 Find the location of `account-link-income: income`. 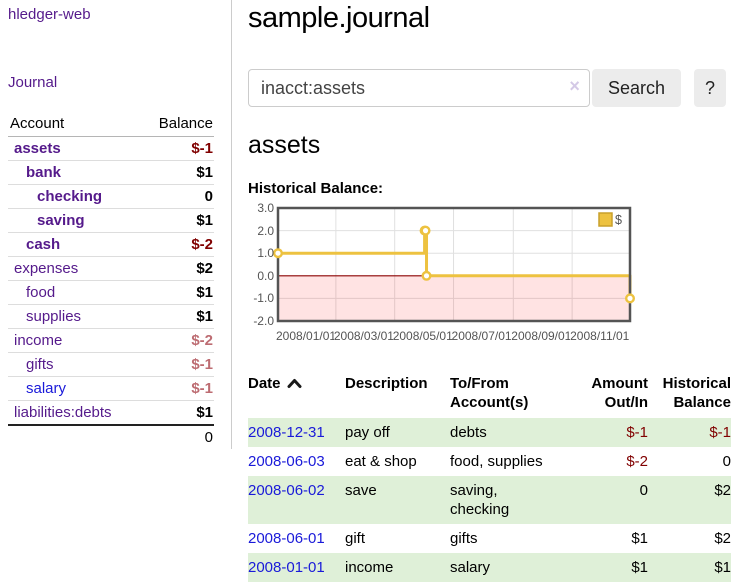

account-link-income: income is located at coordinates (38, 340).